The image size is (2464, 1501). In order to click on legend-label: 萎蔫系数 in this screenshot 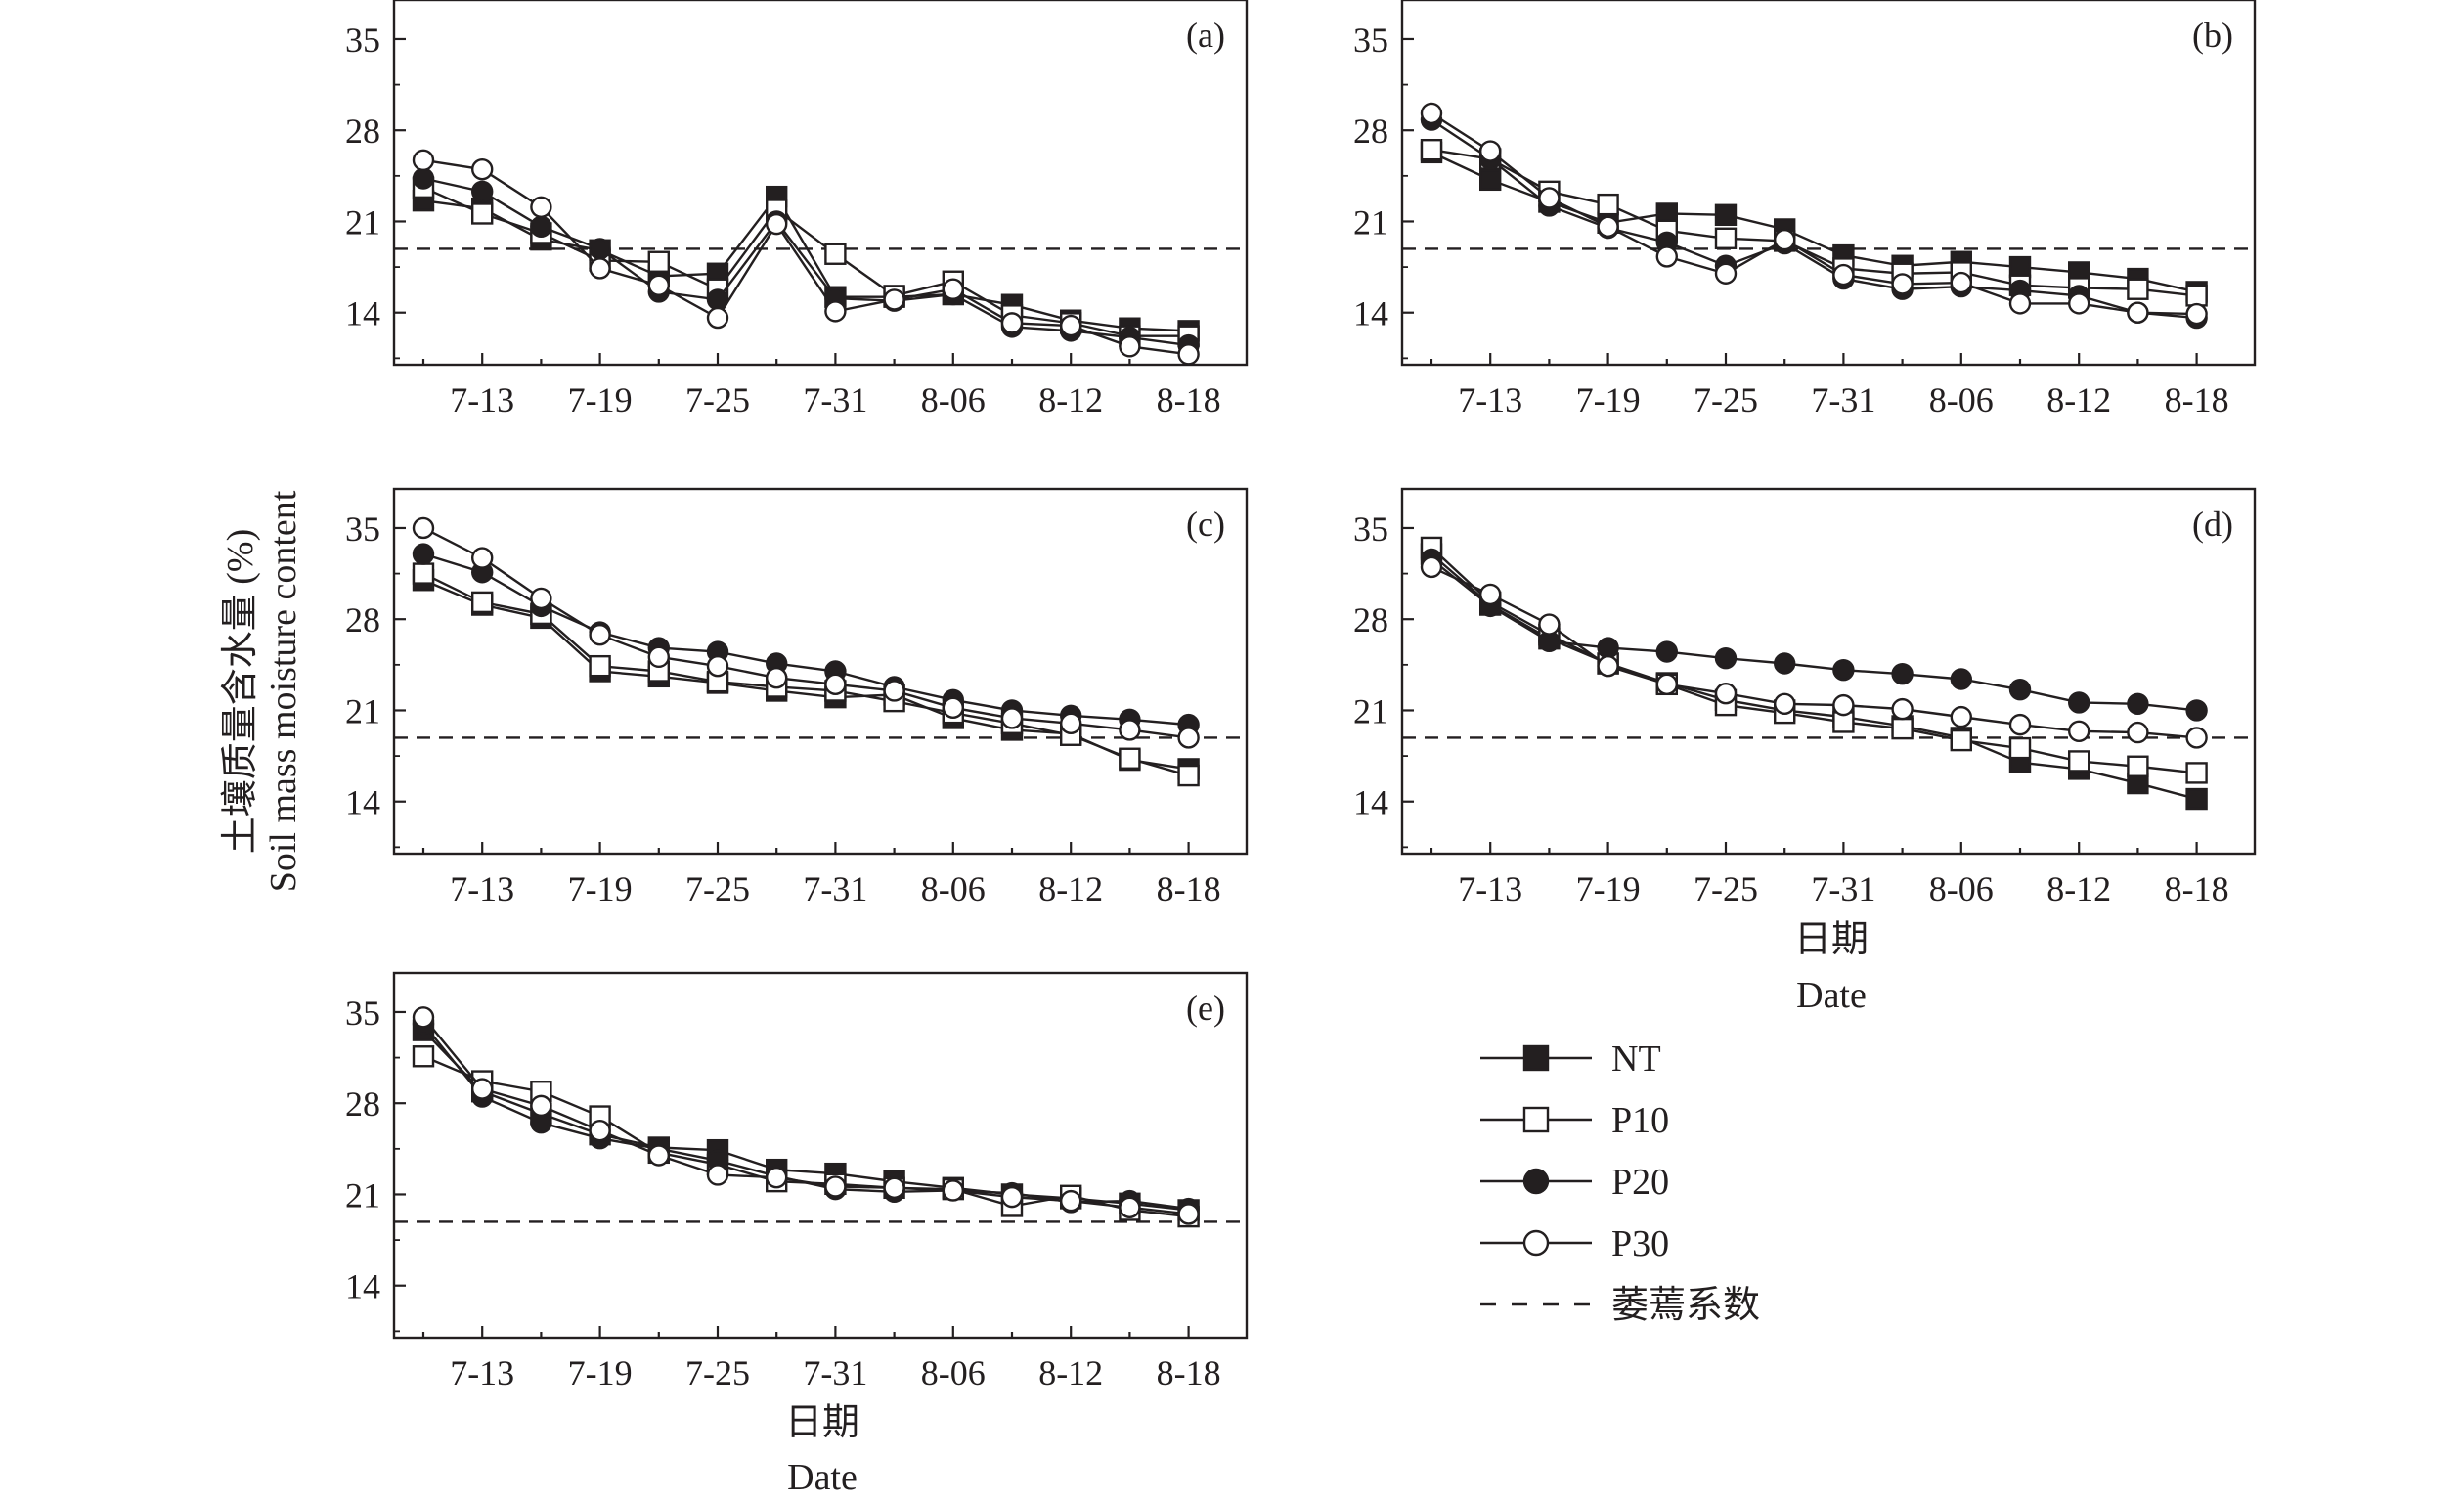, I will do `click(1685, 1305)`.